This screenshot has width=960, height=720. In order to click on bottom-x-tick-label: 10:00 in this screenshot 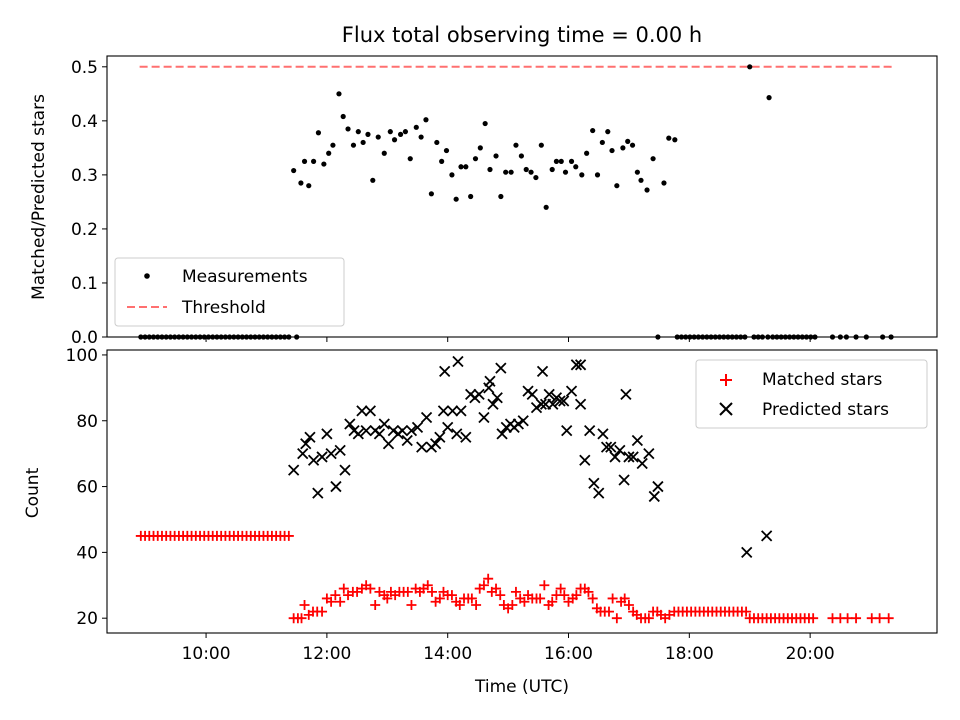, I will do `click(206, 654)`.